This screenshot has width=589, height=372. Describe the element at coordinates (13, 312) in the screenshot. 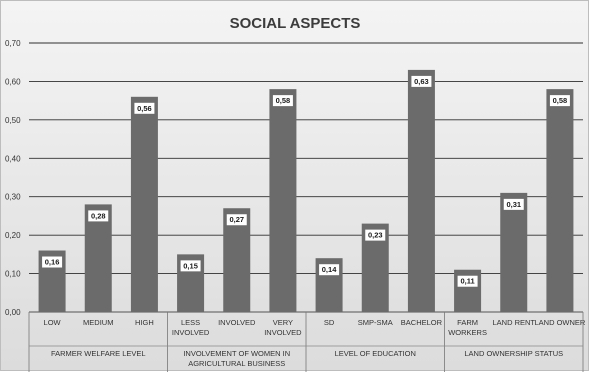

I see `y-tick-label: 0,00` at that location.